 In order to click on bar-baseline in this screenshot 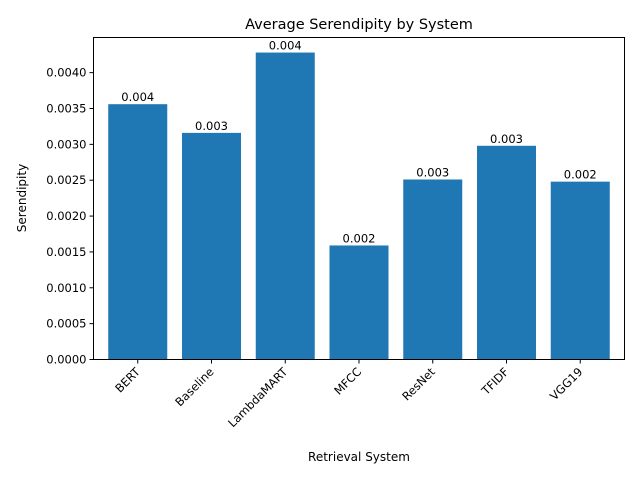, I will do `click(211, 246)`.